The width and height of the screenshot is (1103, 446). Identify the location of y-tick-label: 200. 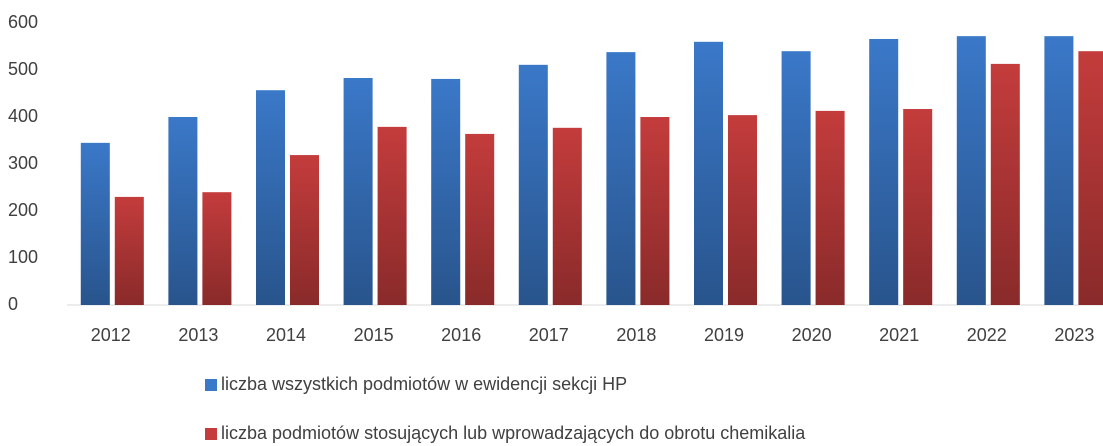
(23, 210).